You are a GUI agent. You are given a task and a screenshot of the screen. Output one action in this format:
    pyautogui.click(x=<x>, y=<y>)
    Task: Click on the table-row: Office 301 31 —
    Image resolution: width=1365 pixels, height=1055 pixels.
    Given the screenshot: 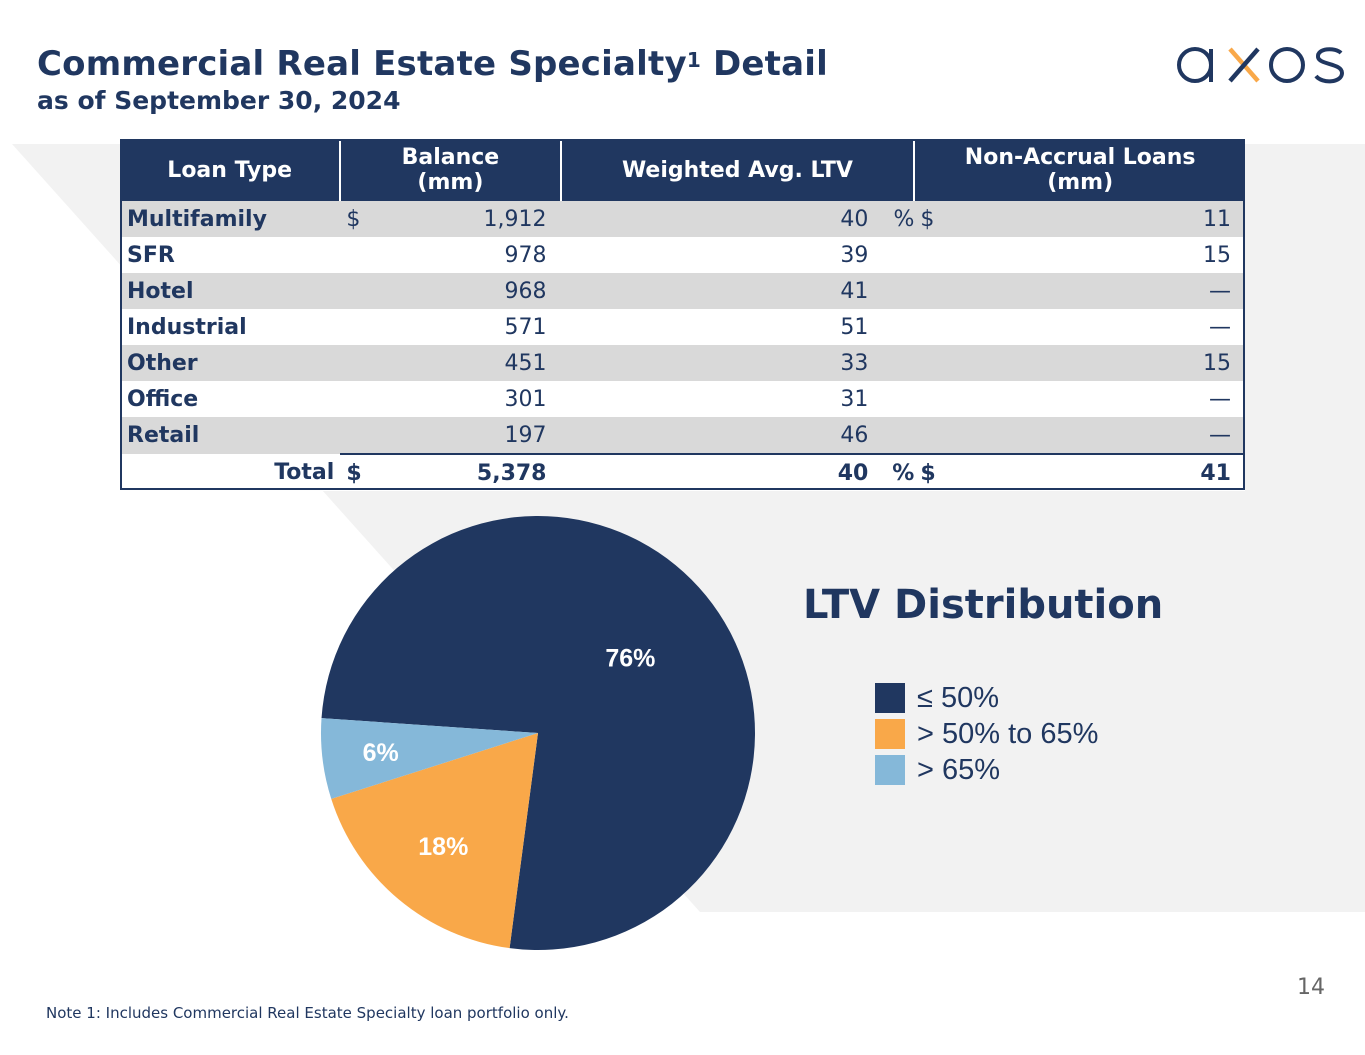 What is the action you would take?
    pyautogui.click(x=682, y=399)
    